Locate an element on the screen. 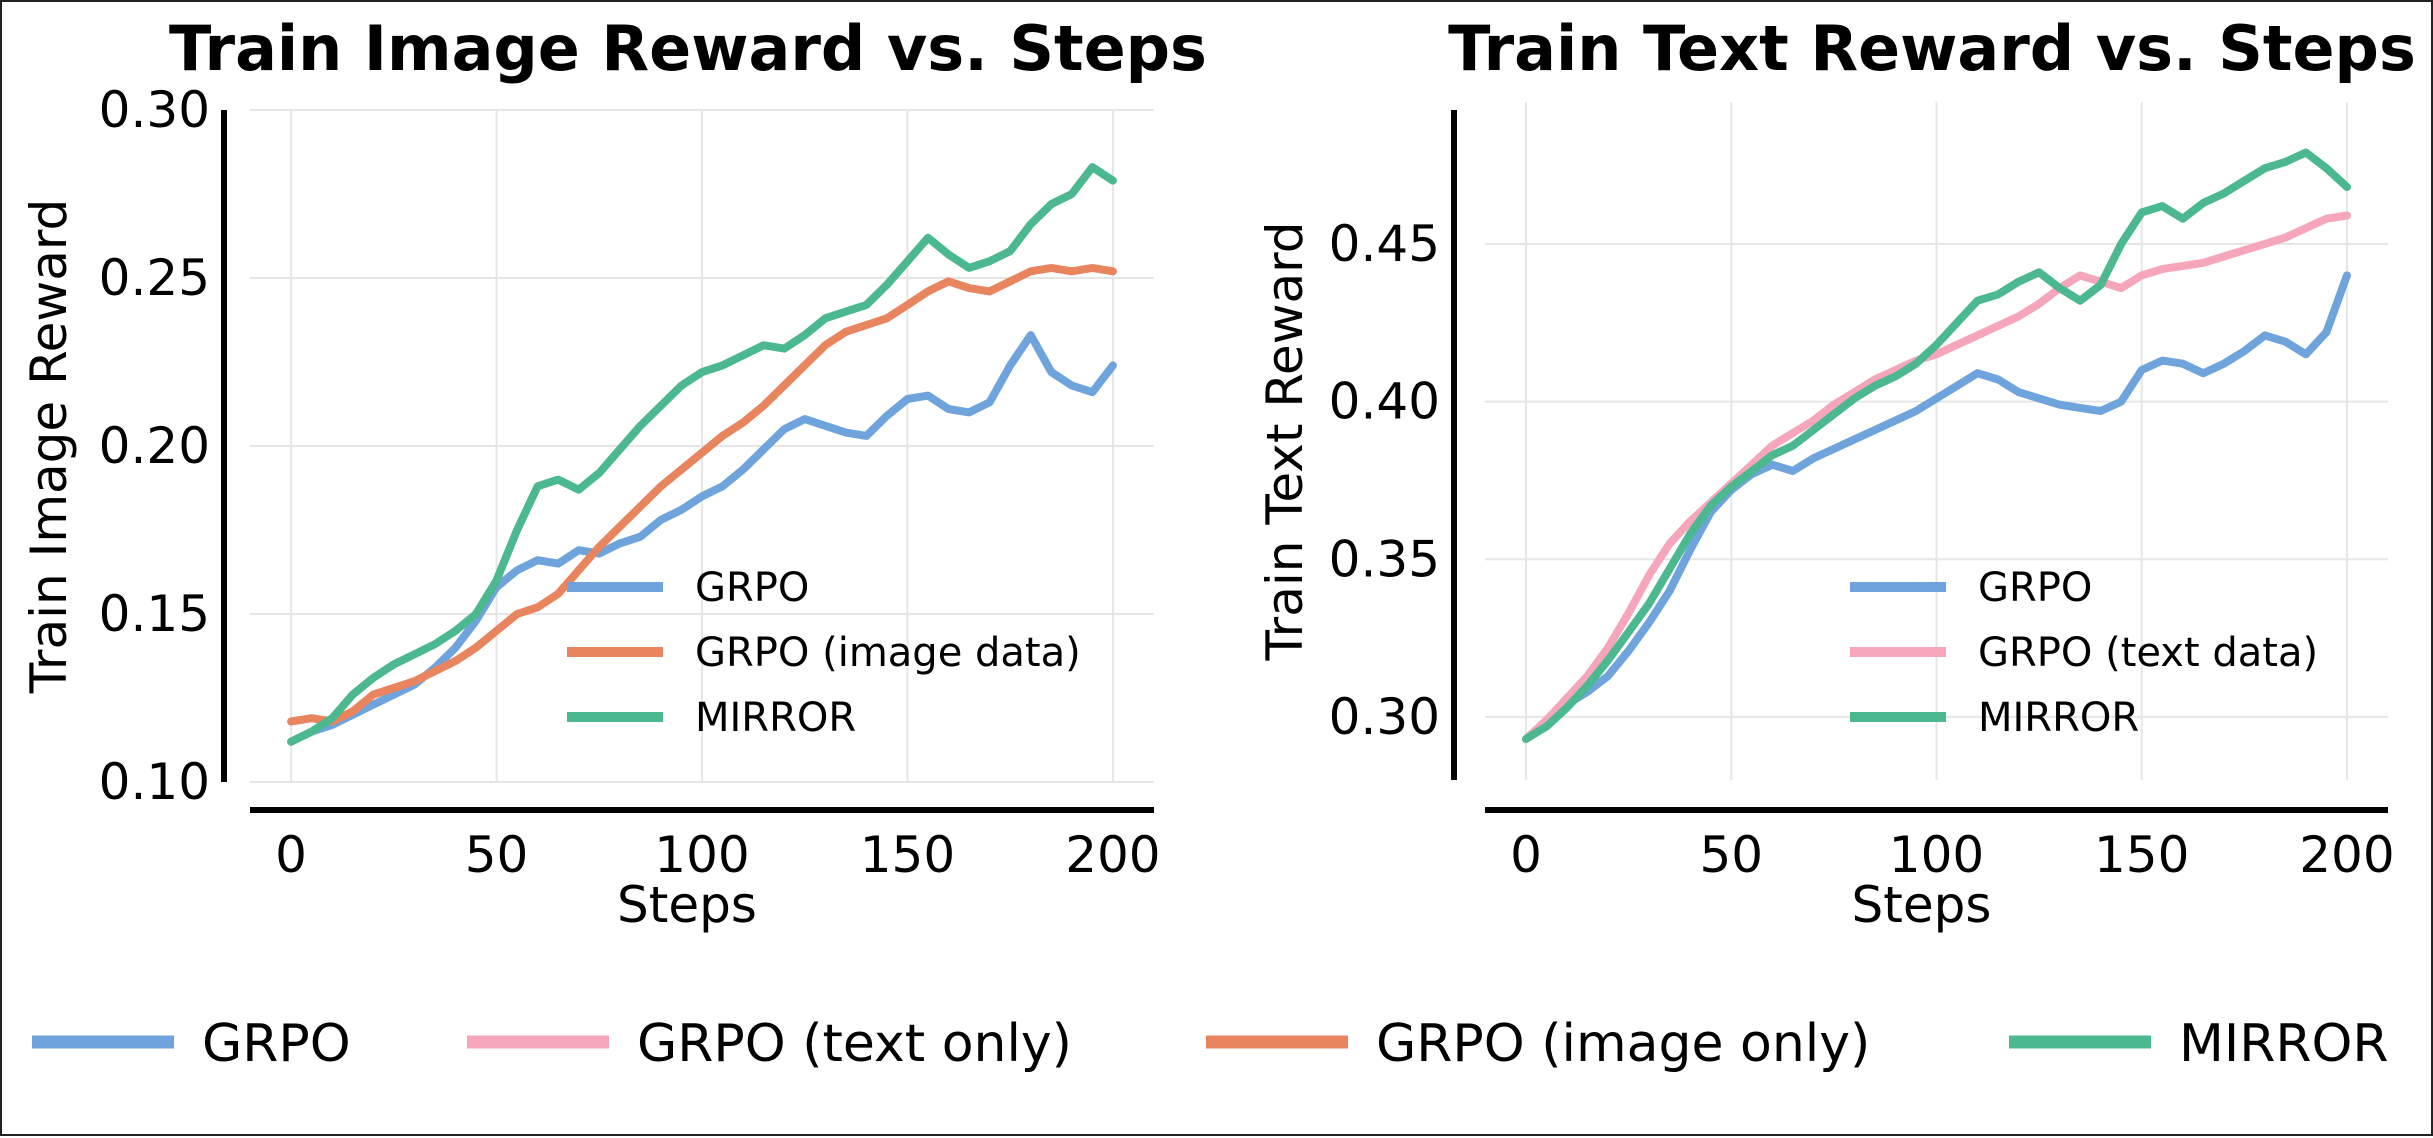  y-tick-label: 0.40 is located at coordinates (1384, 402).